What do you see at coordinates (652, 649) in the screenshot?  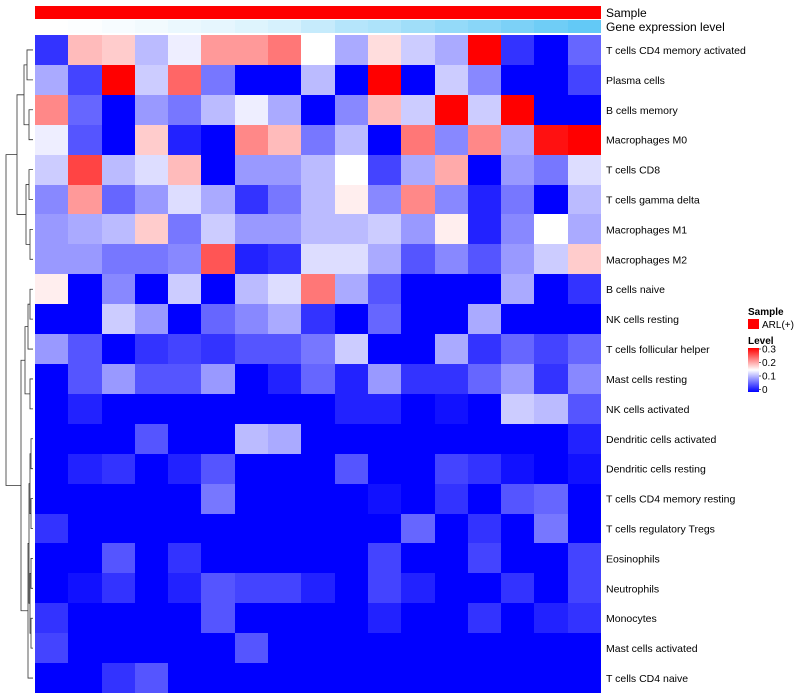 I see `row-label: Mast cells activated` at bounding box center [652, 649].